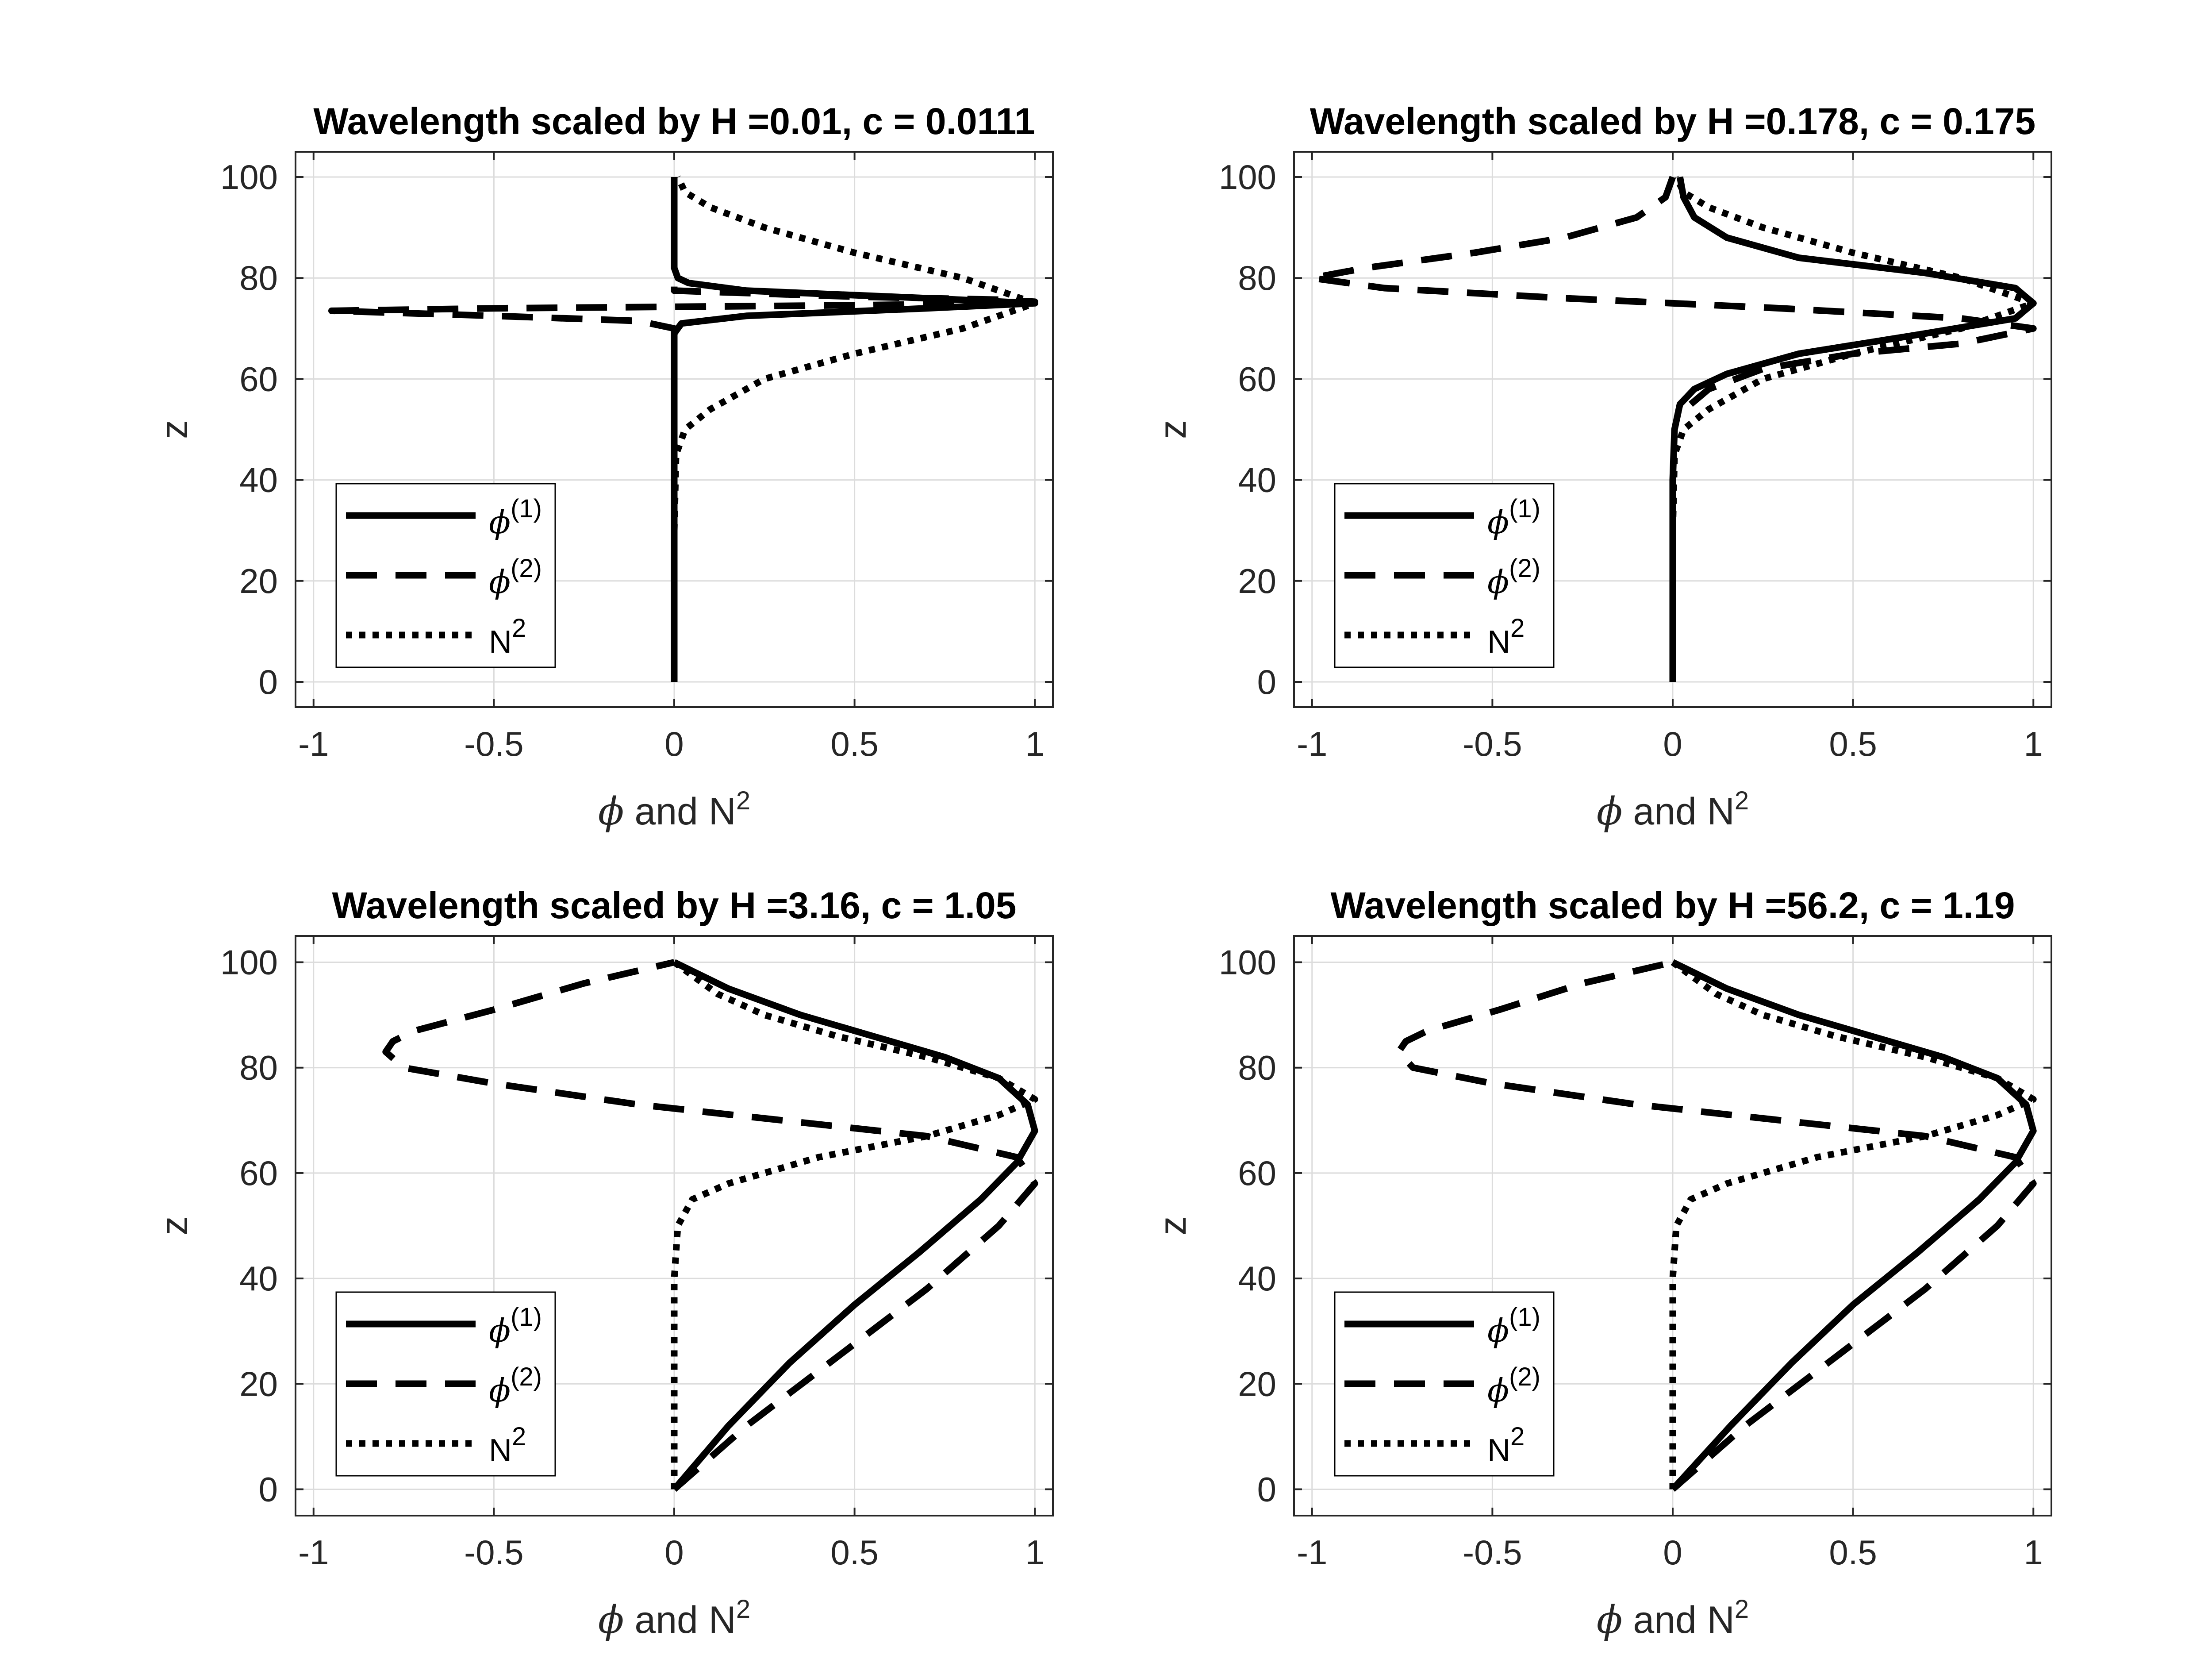 This screenshot has height=1678, width=2212. I want to click on panel-title: Wavelength scaled by H =56.2, c = 1.19, so click(1673, 905).